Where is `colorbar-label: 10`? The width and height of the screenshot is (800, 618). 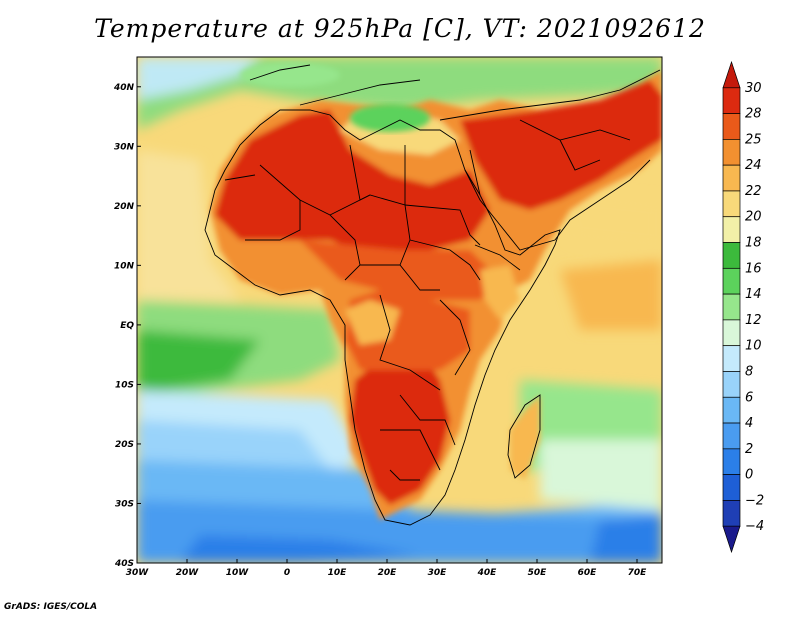
colorbar-label: 10 is located at coordinates (753, 346).